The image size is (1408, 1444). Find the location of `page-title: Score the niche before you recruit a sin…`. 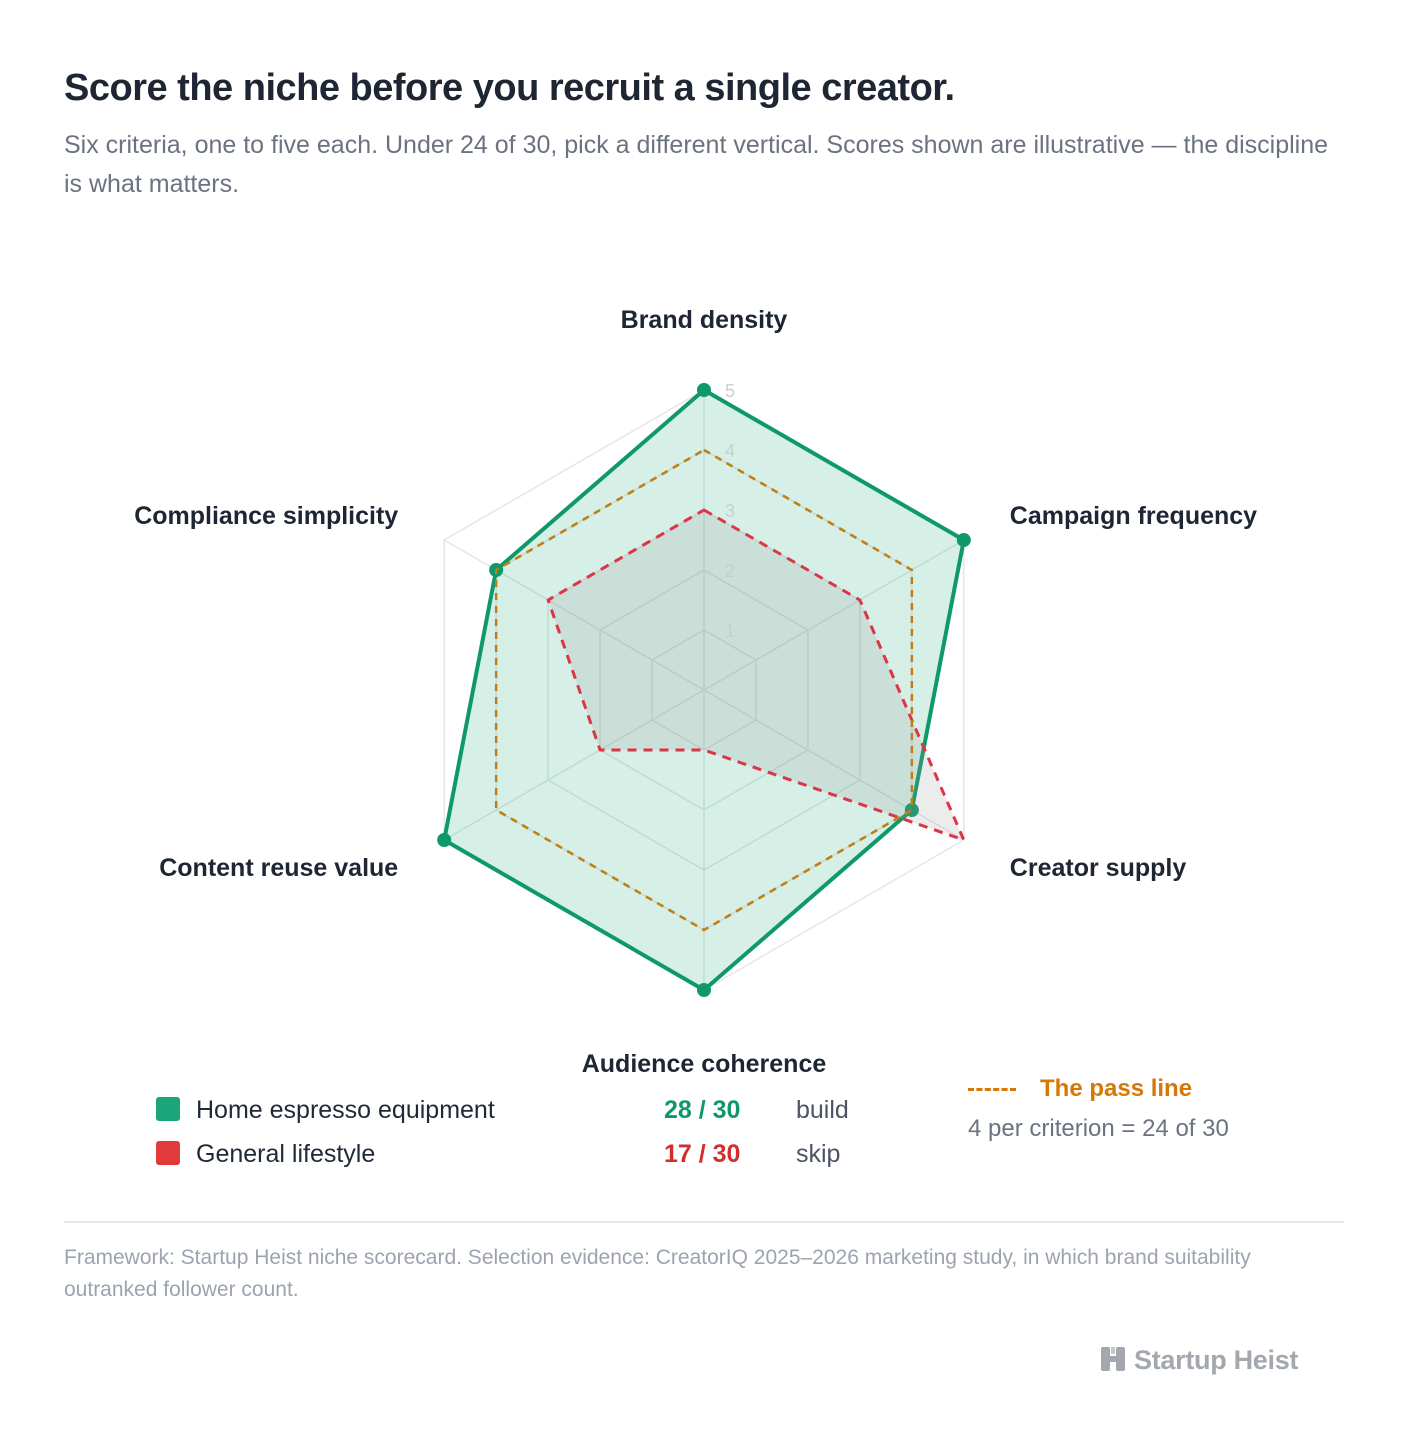

page-title: Score the niche before you recruit a sin… is located at coordinates (509, 88).